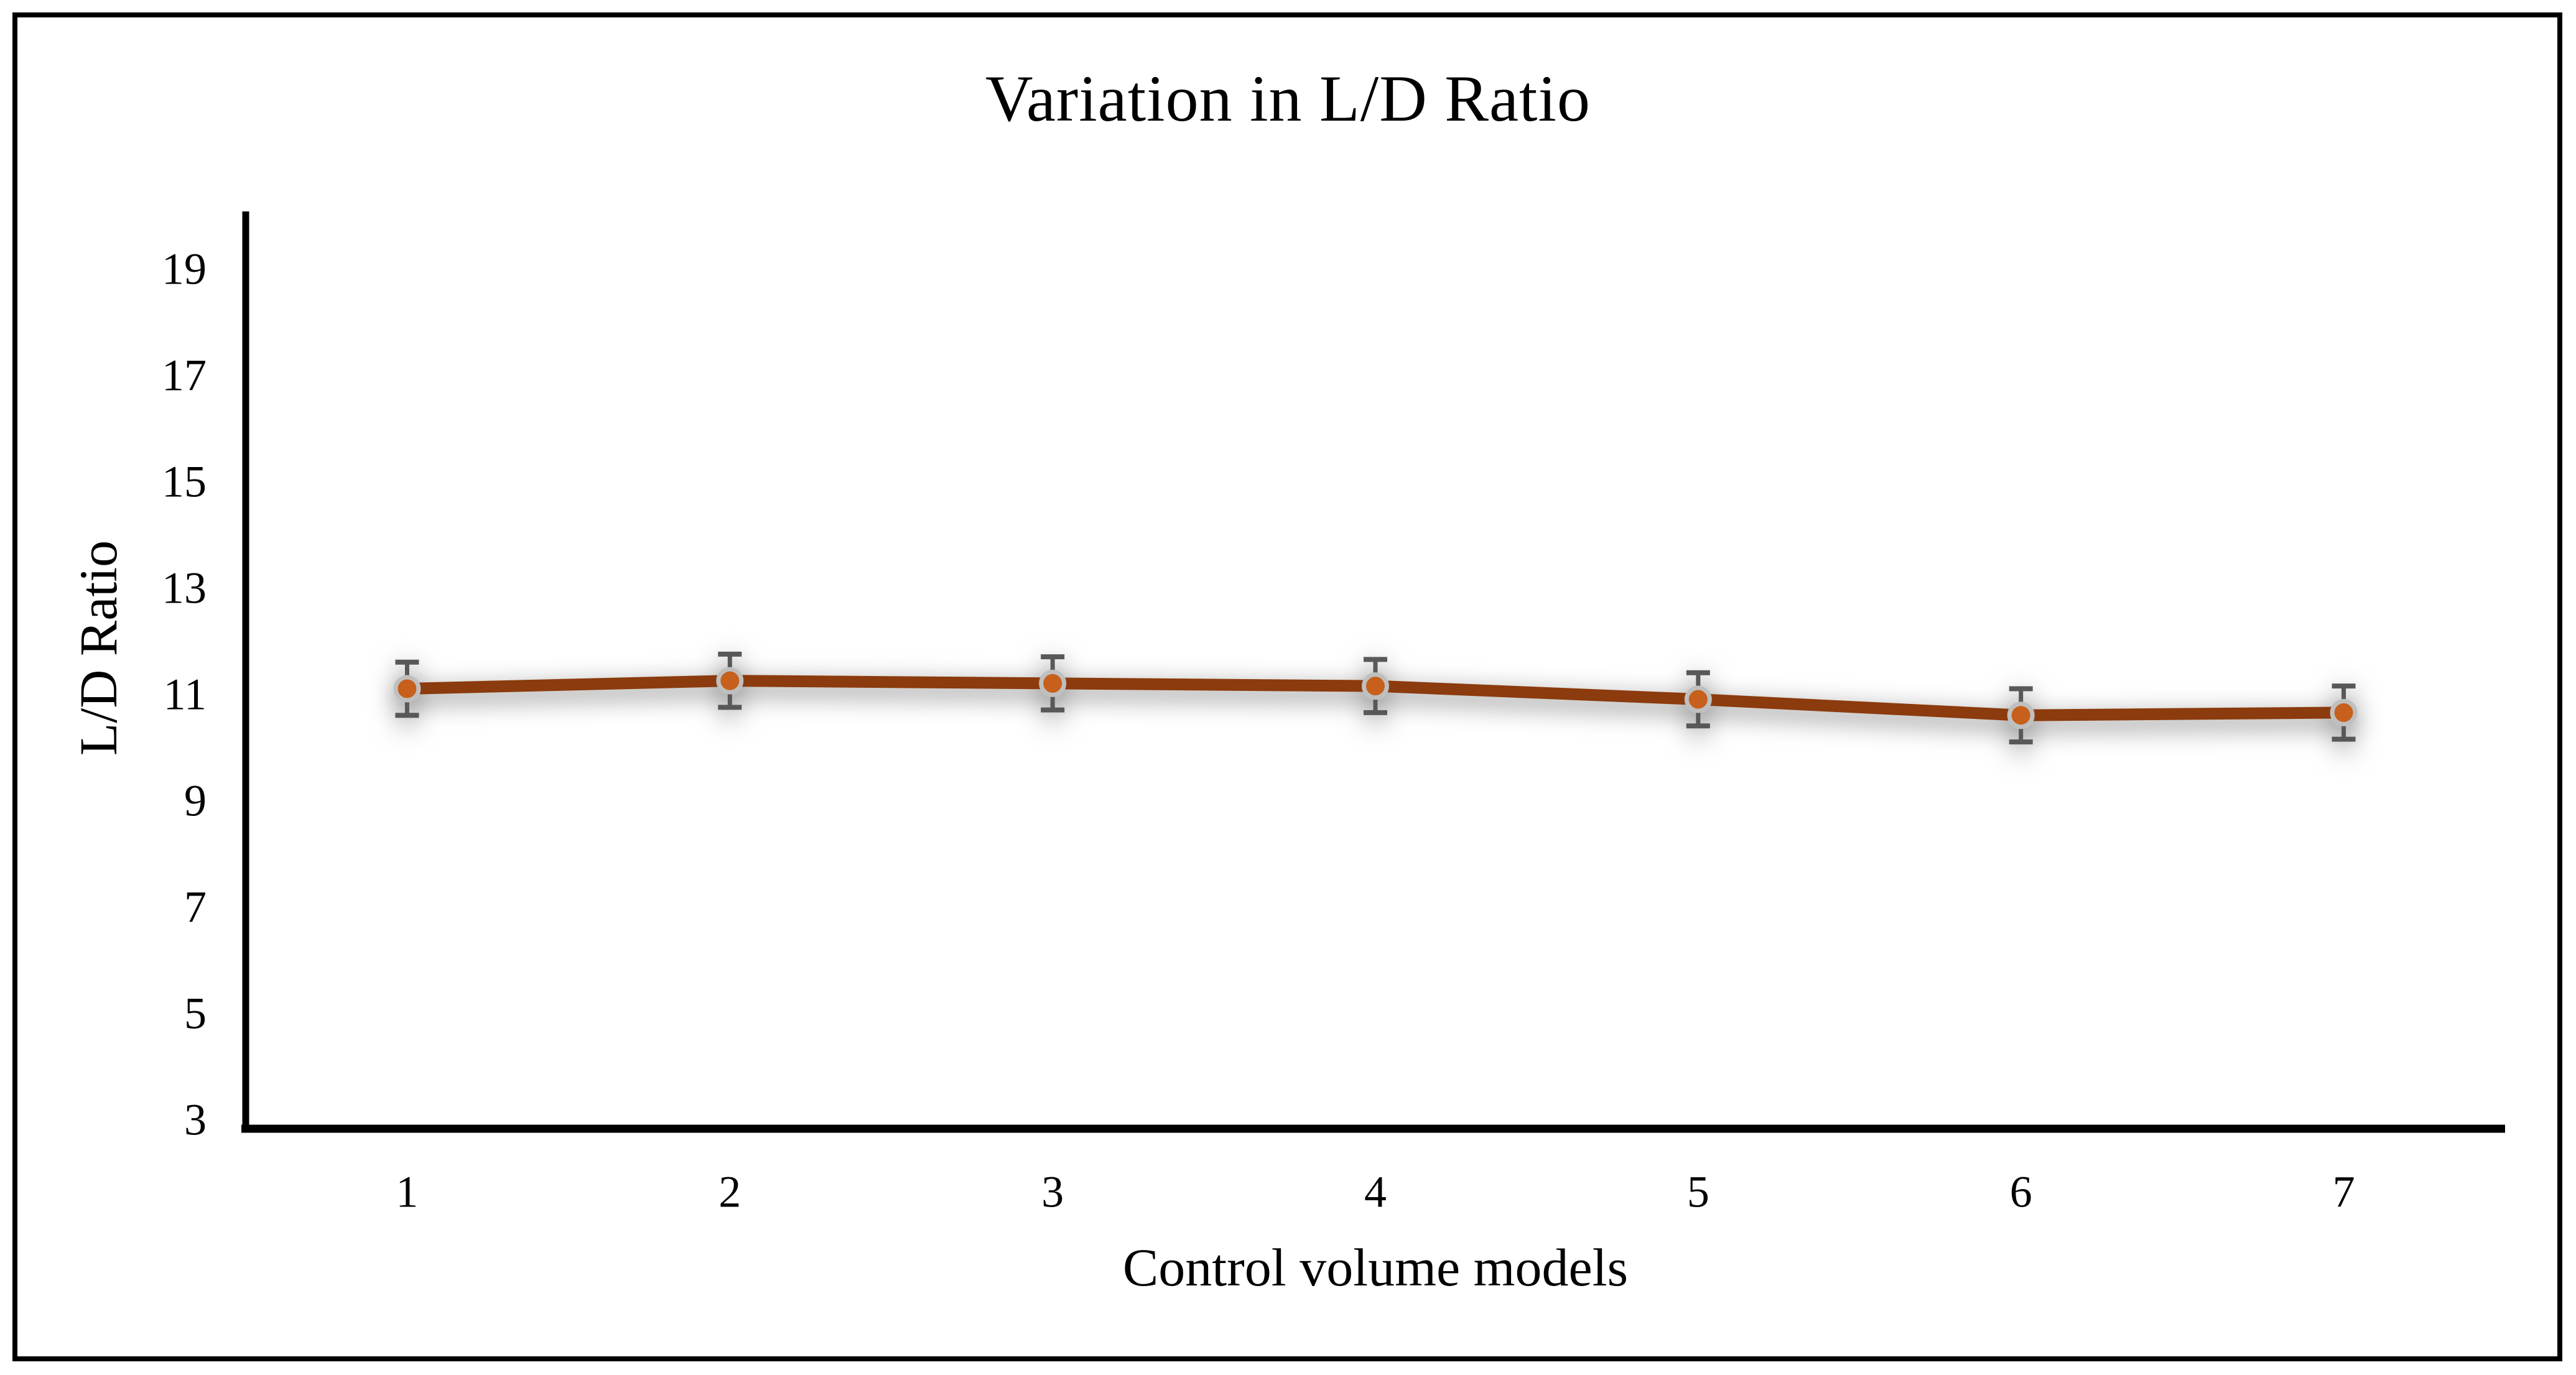  Describe the element at coordinates (1052, 1191) in the screenshot. I see `x-tick-label: 3` at that location.